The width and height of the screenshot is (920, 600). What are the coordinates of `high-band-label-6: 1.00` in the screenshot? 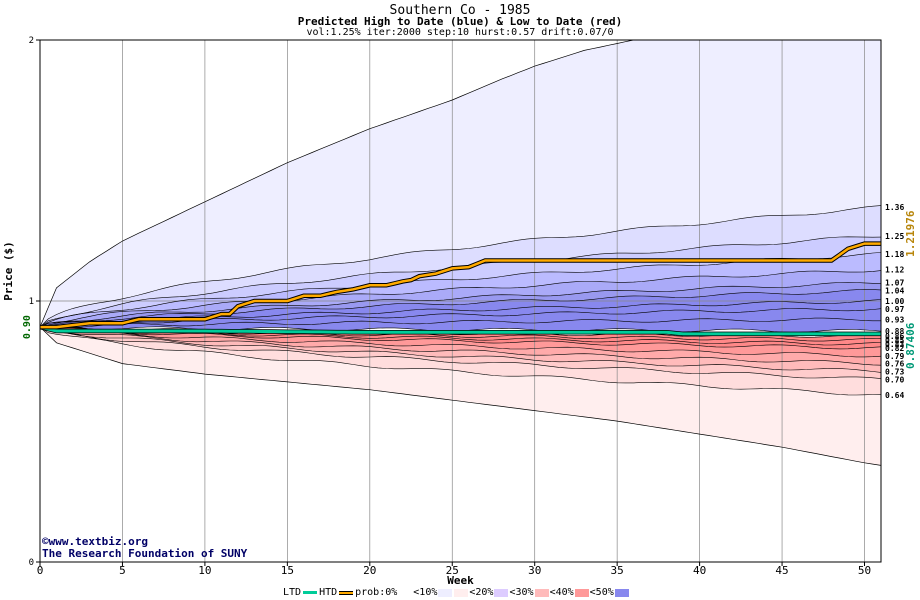 It's located at (894, 301).